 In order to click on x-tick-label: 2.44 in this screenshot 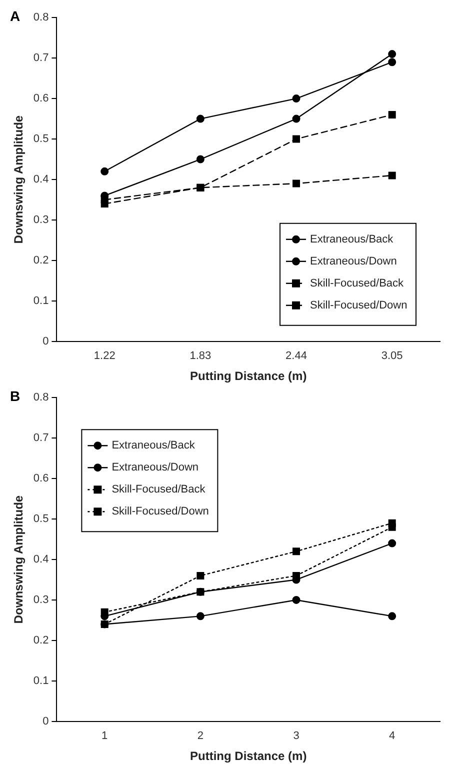, I will do `click(296, 356)`.